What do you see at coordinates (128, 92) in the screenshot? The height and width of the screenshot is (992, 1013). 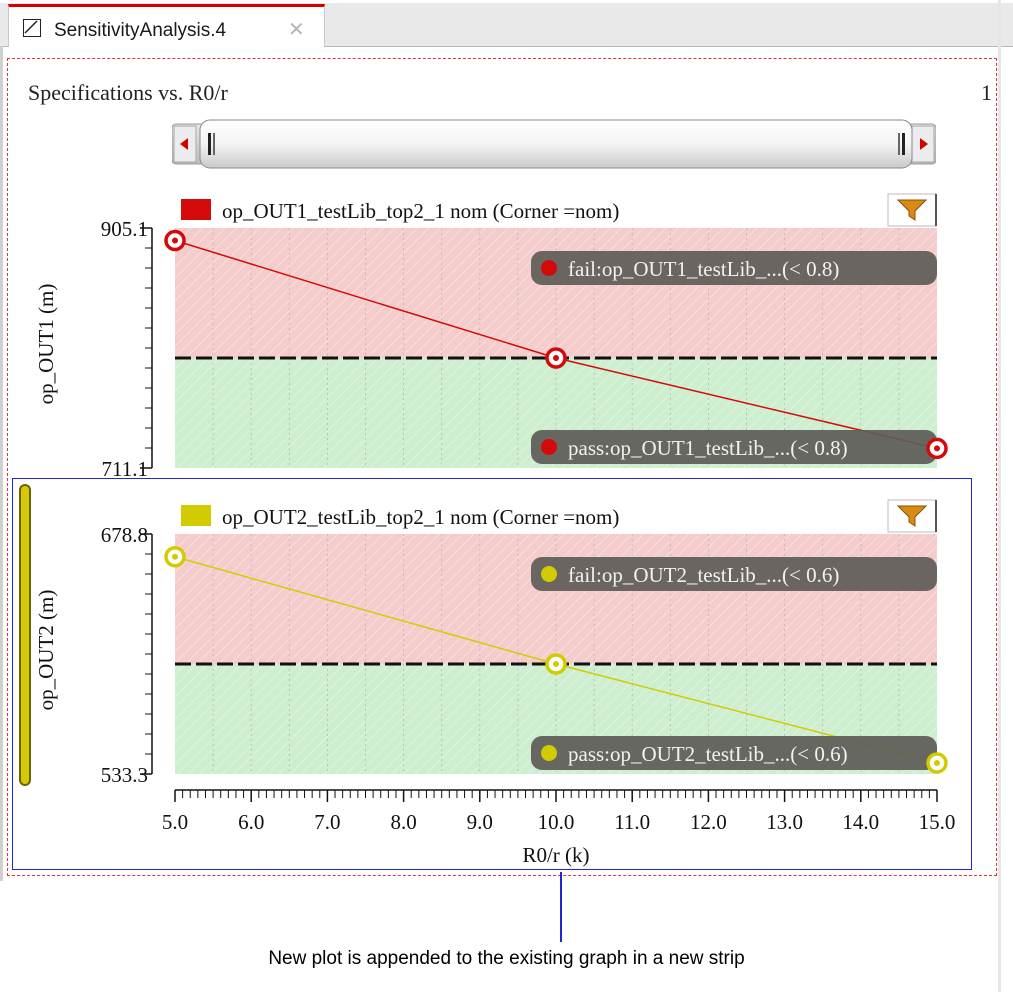 I see `graph-title: Specifications vs. R0/r` at bounding box center [128, 92].